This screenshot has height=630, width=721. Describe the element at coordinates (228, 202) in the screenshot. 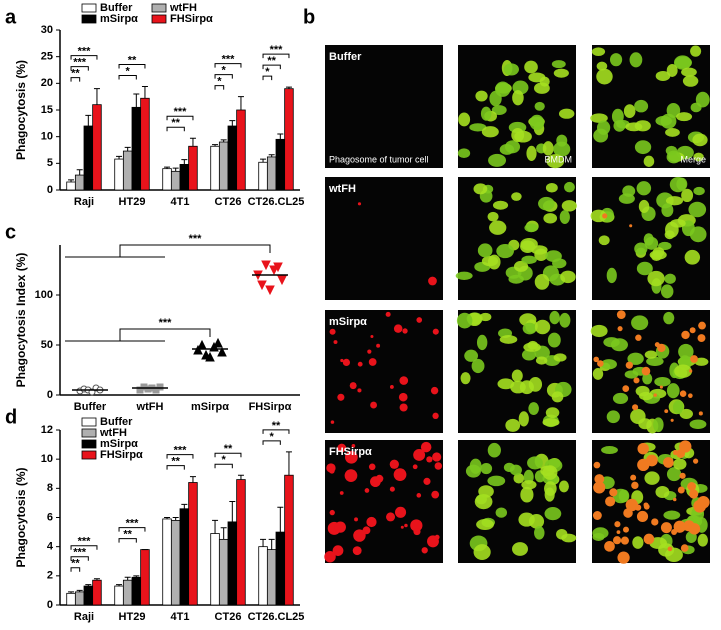

I see `x-tick-label: CT26` at that location.